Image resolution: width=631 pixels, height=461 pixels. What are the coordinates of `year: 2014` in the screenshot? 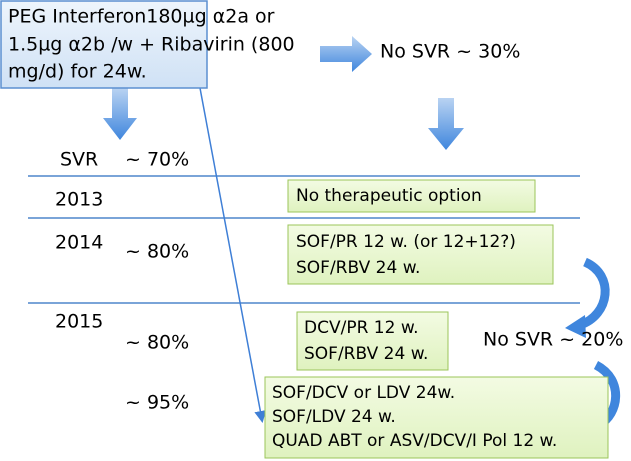 It's located at (79, 243).